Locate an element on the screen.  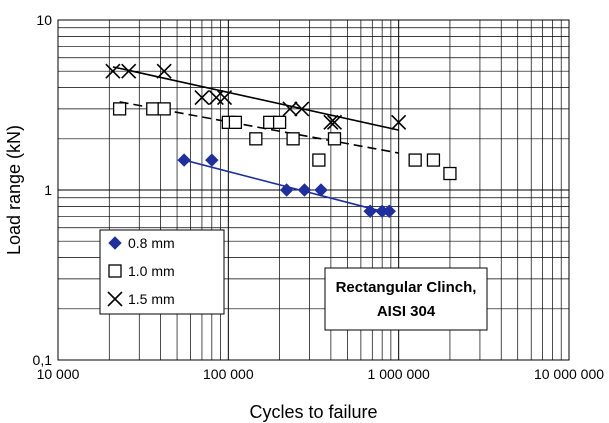
legend-marker-series-2-stroke is located at coordinates (115, 299).